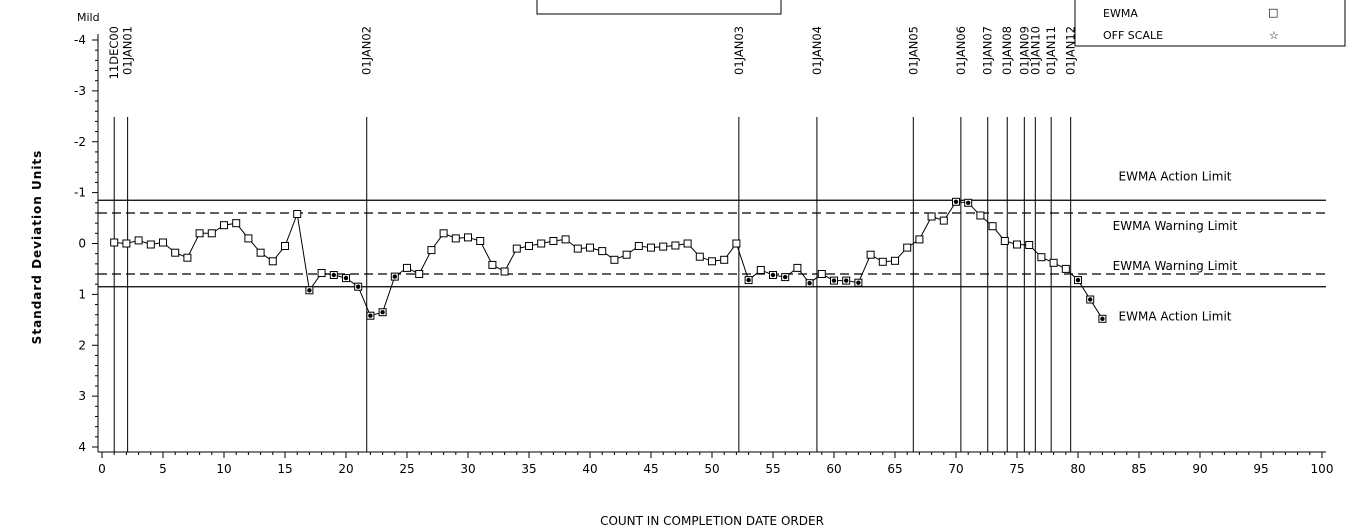  I want to click on y-tick-label: 0, so click(82, 244).